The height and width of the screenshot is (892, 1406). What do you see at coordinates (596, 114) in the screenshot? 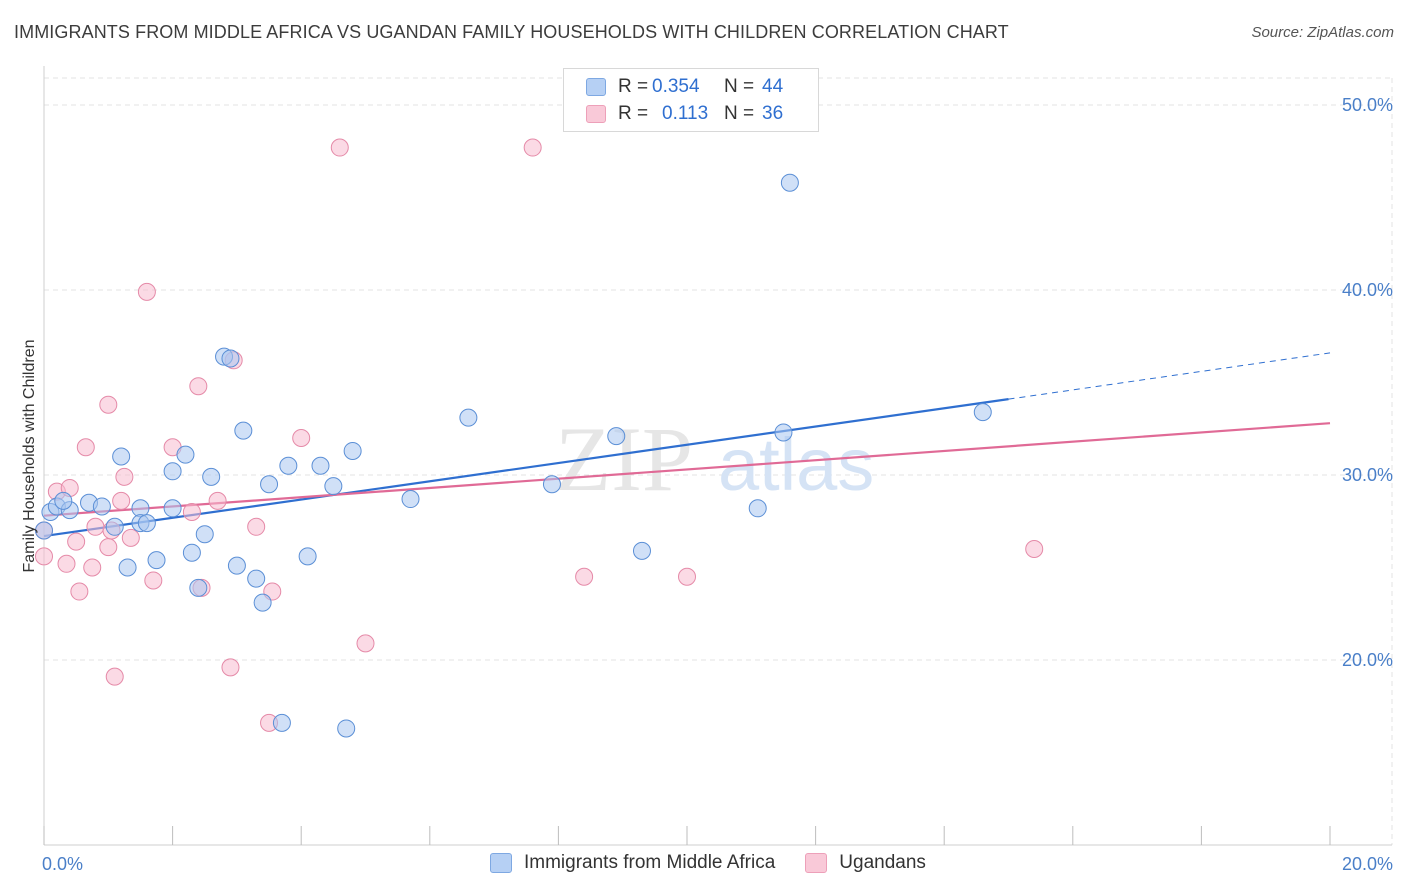
I see `legend-swatch-pink` at bounding box center [596, 114].